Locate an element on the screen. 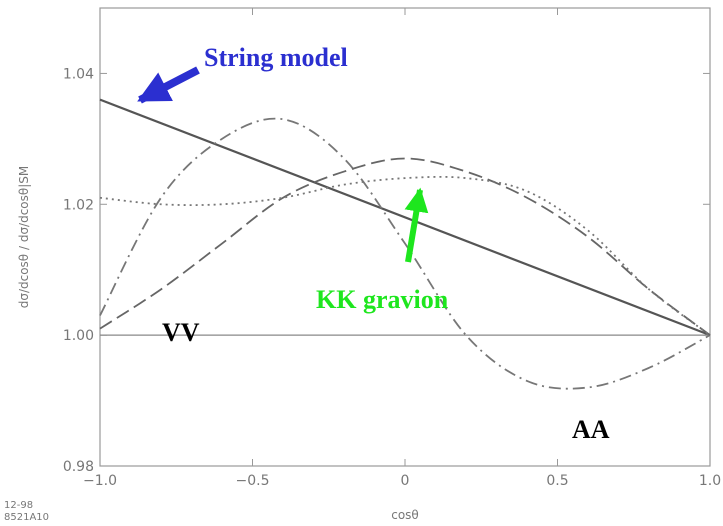 This screenshot has height=526, width=723. x-tick-label: 0.5 is located at coordinates (557, 481).